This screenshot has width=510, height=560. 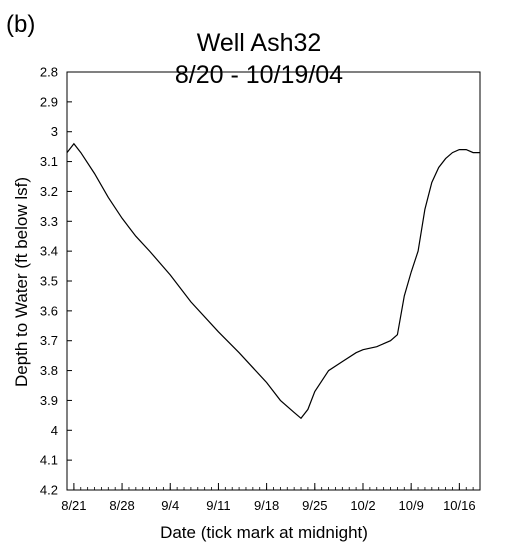 What do you see at coordinates (49, 490) in the screenshot?
I see `y-tick-label: 4.2` at bounding box center [49, 490].